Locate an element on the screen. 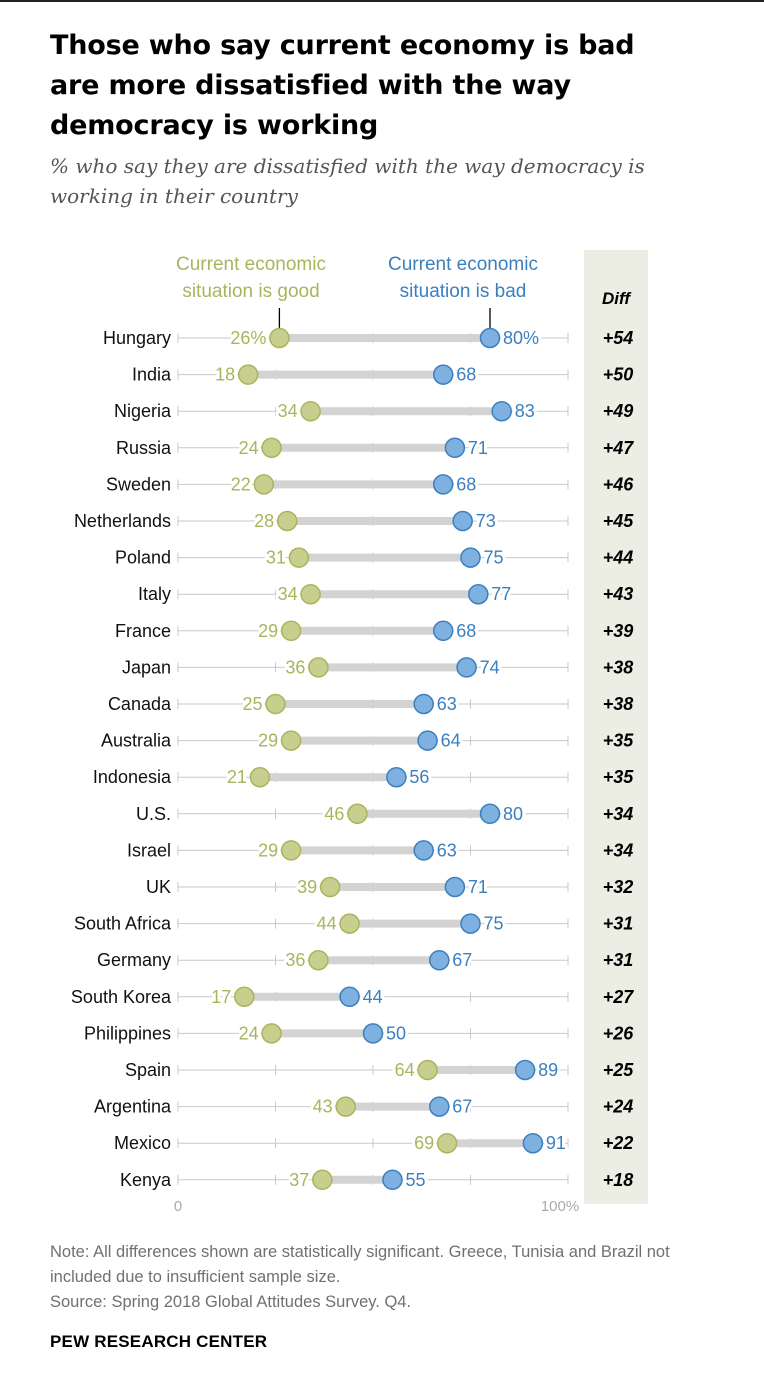  country-label: Sweden is located at coordinates (138, 484).